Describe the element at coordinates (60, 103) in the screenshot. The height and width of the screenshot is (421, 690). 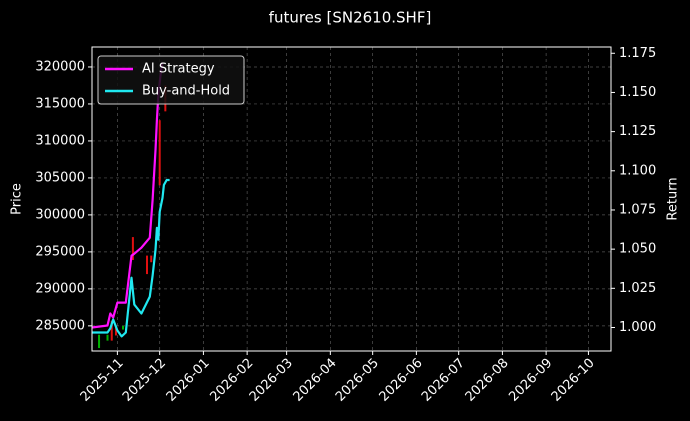
I see `y-tick-label: 315000` at that location.